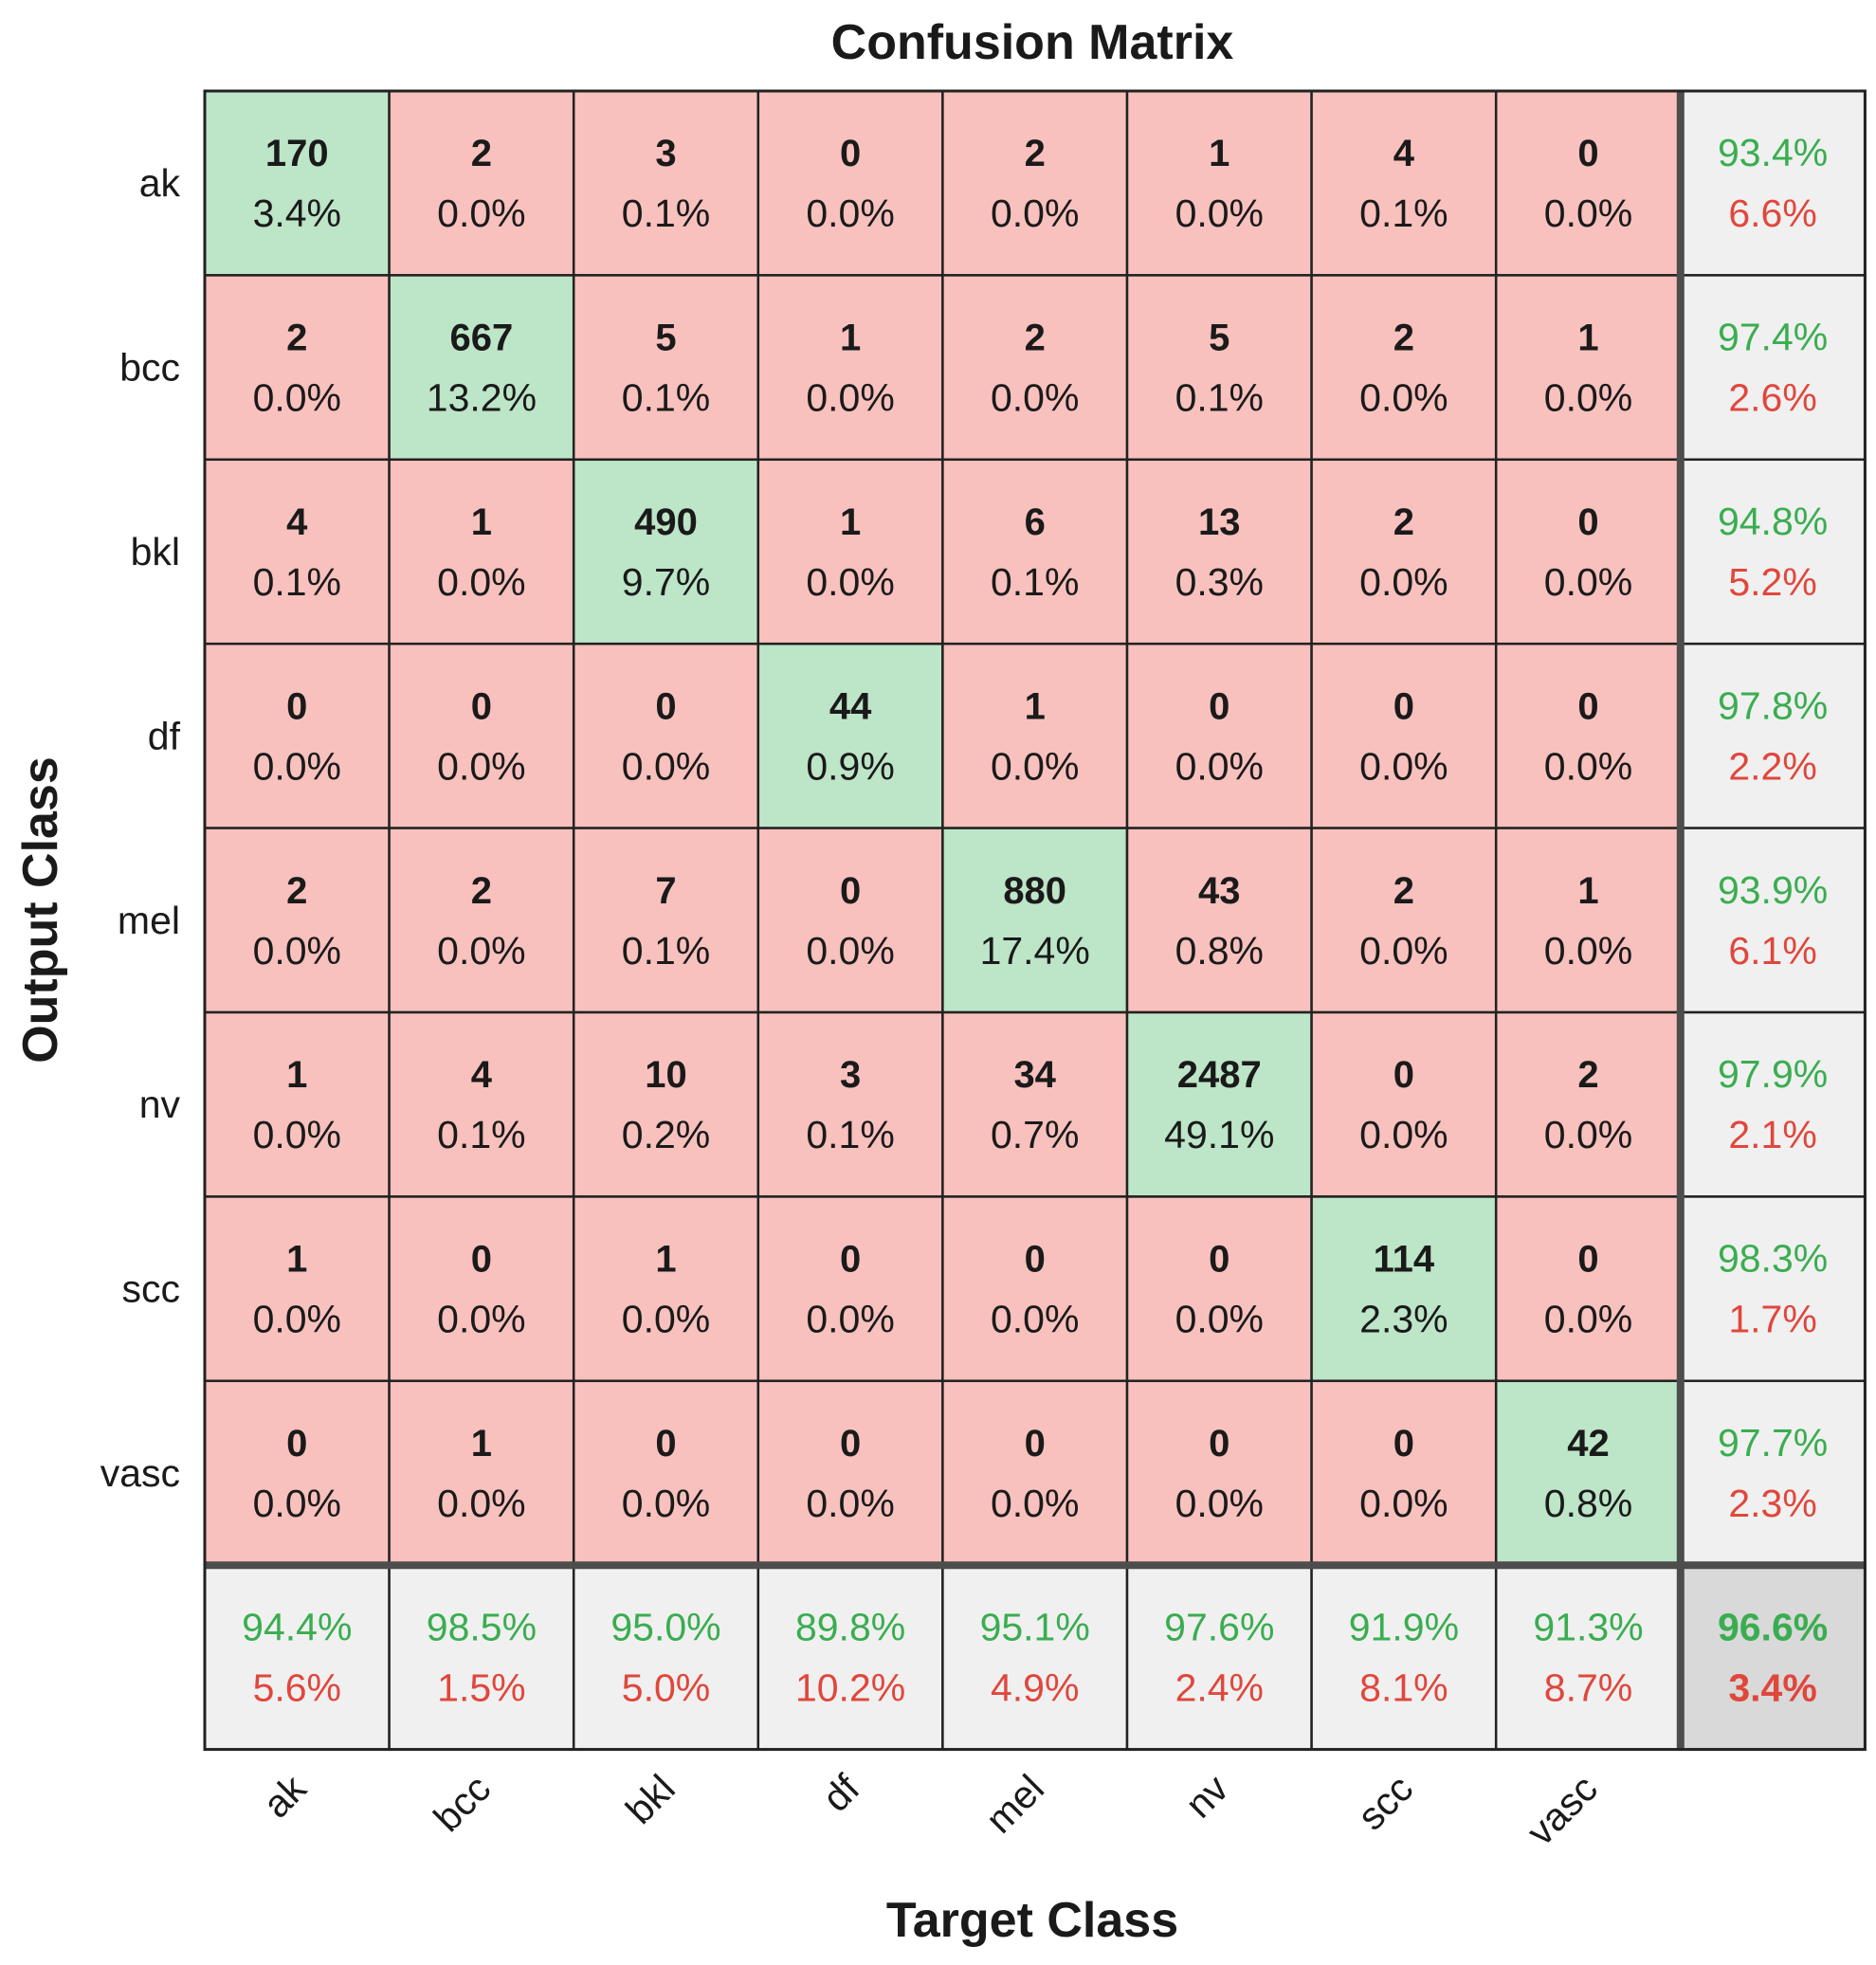 The height and width of the screenshot is (1965, 1876). I want to click on column-summary-cell: 95.0% 5.0%, so click(666, 1657).